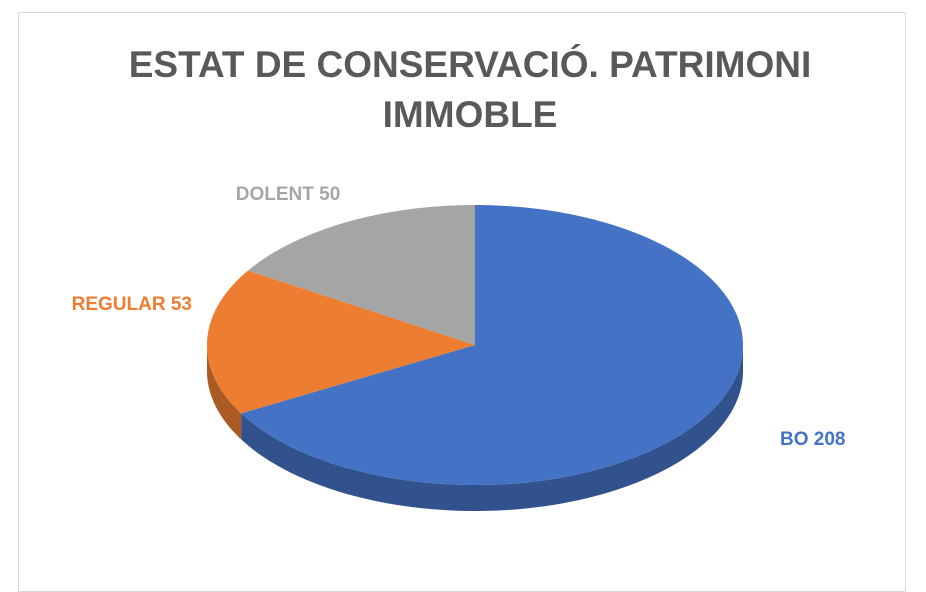  Describe the element at coordinates (119, 304) in the screenshot. I see `label-category: REGULAR` at that location.